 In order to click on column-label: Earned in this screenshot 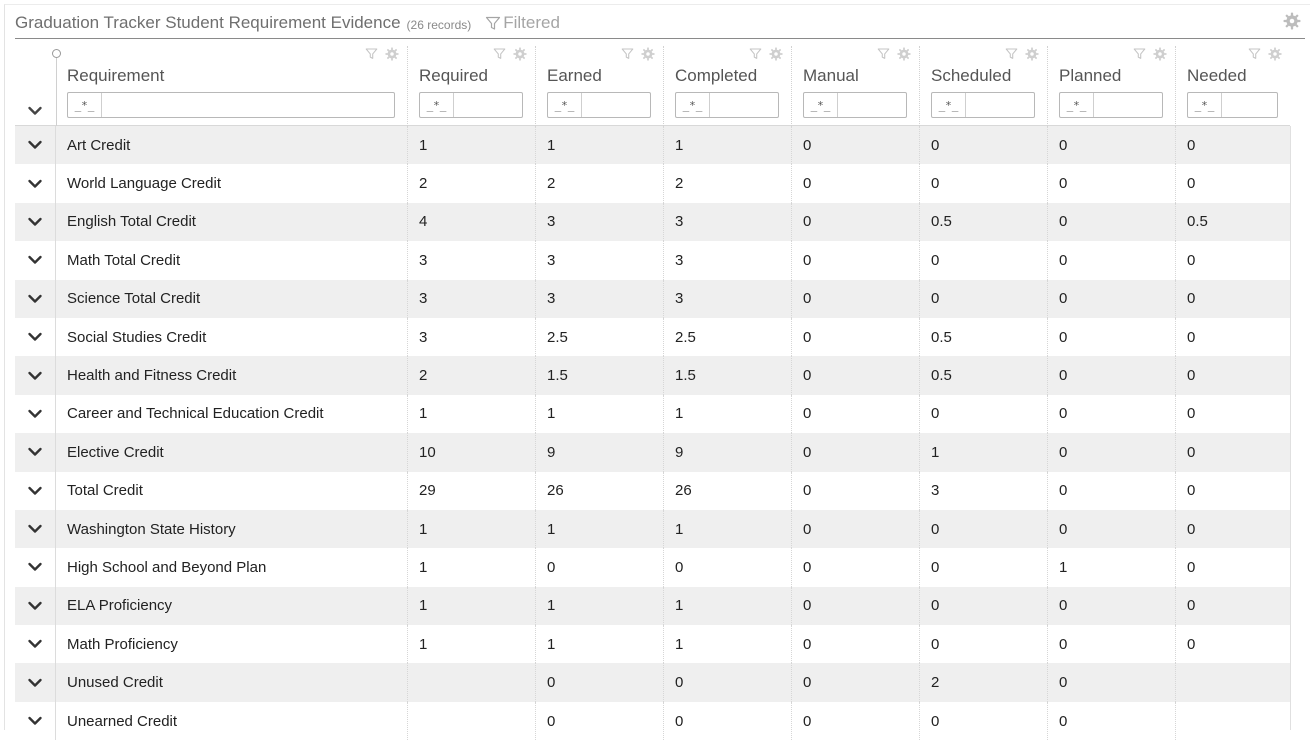, I will do `click(574, 75)`.